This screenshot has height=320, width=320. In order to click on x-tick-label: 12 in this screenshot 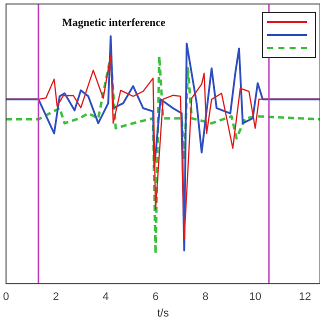, I will do `click(305, 297)`.